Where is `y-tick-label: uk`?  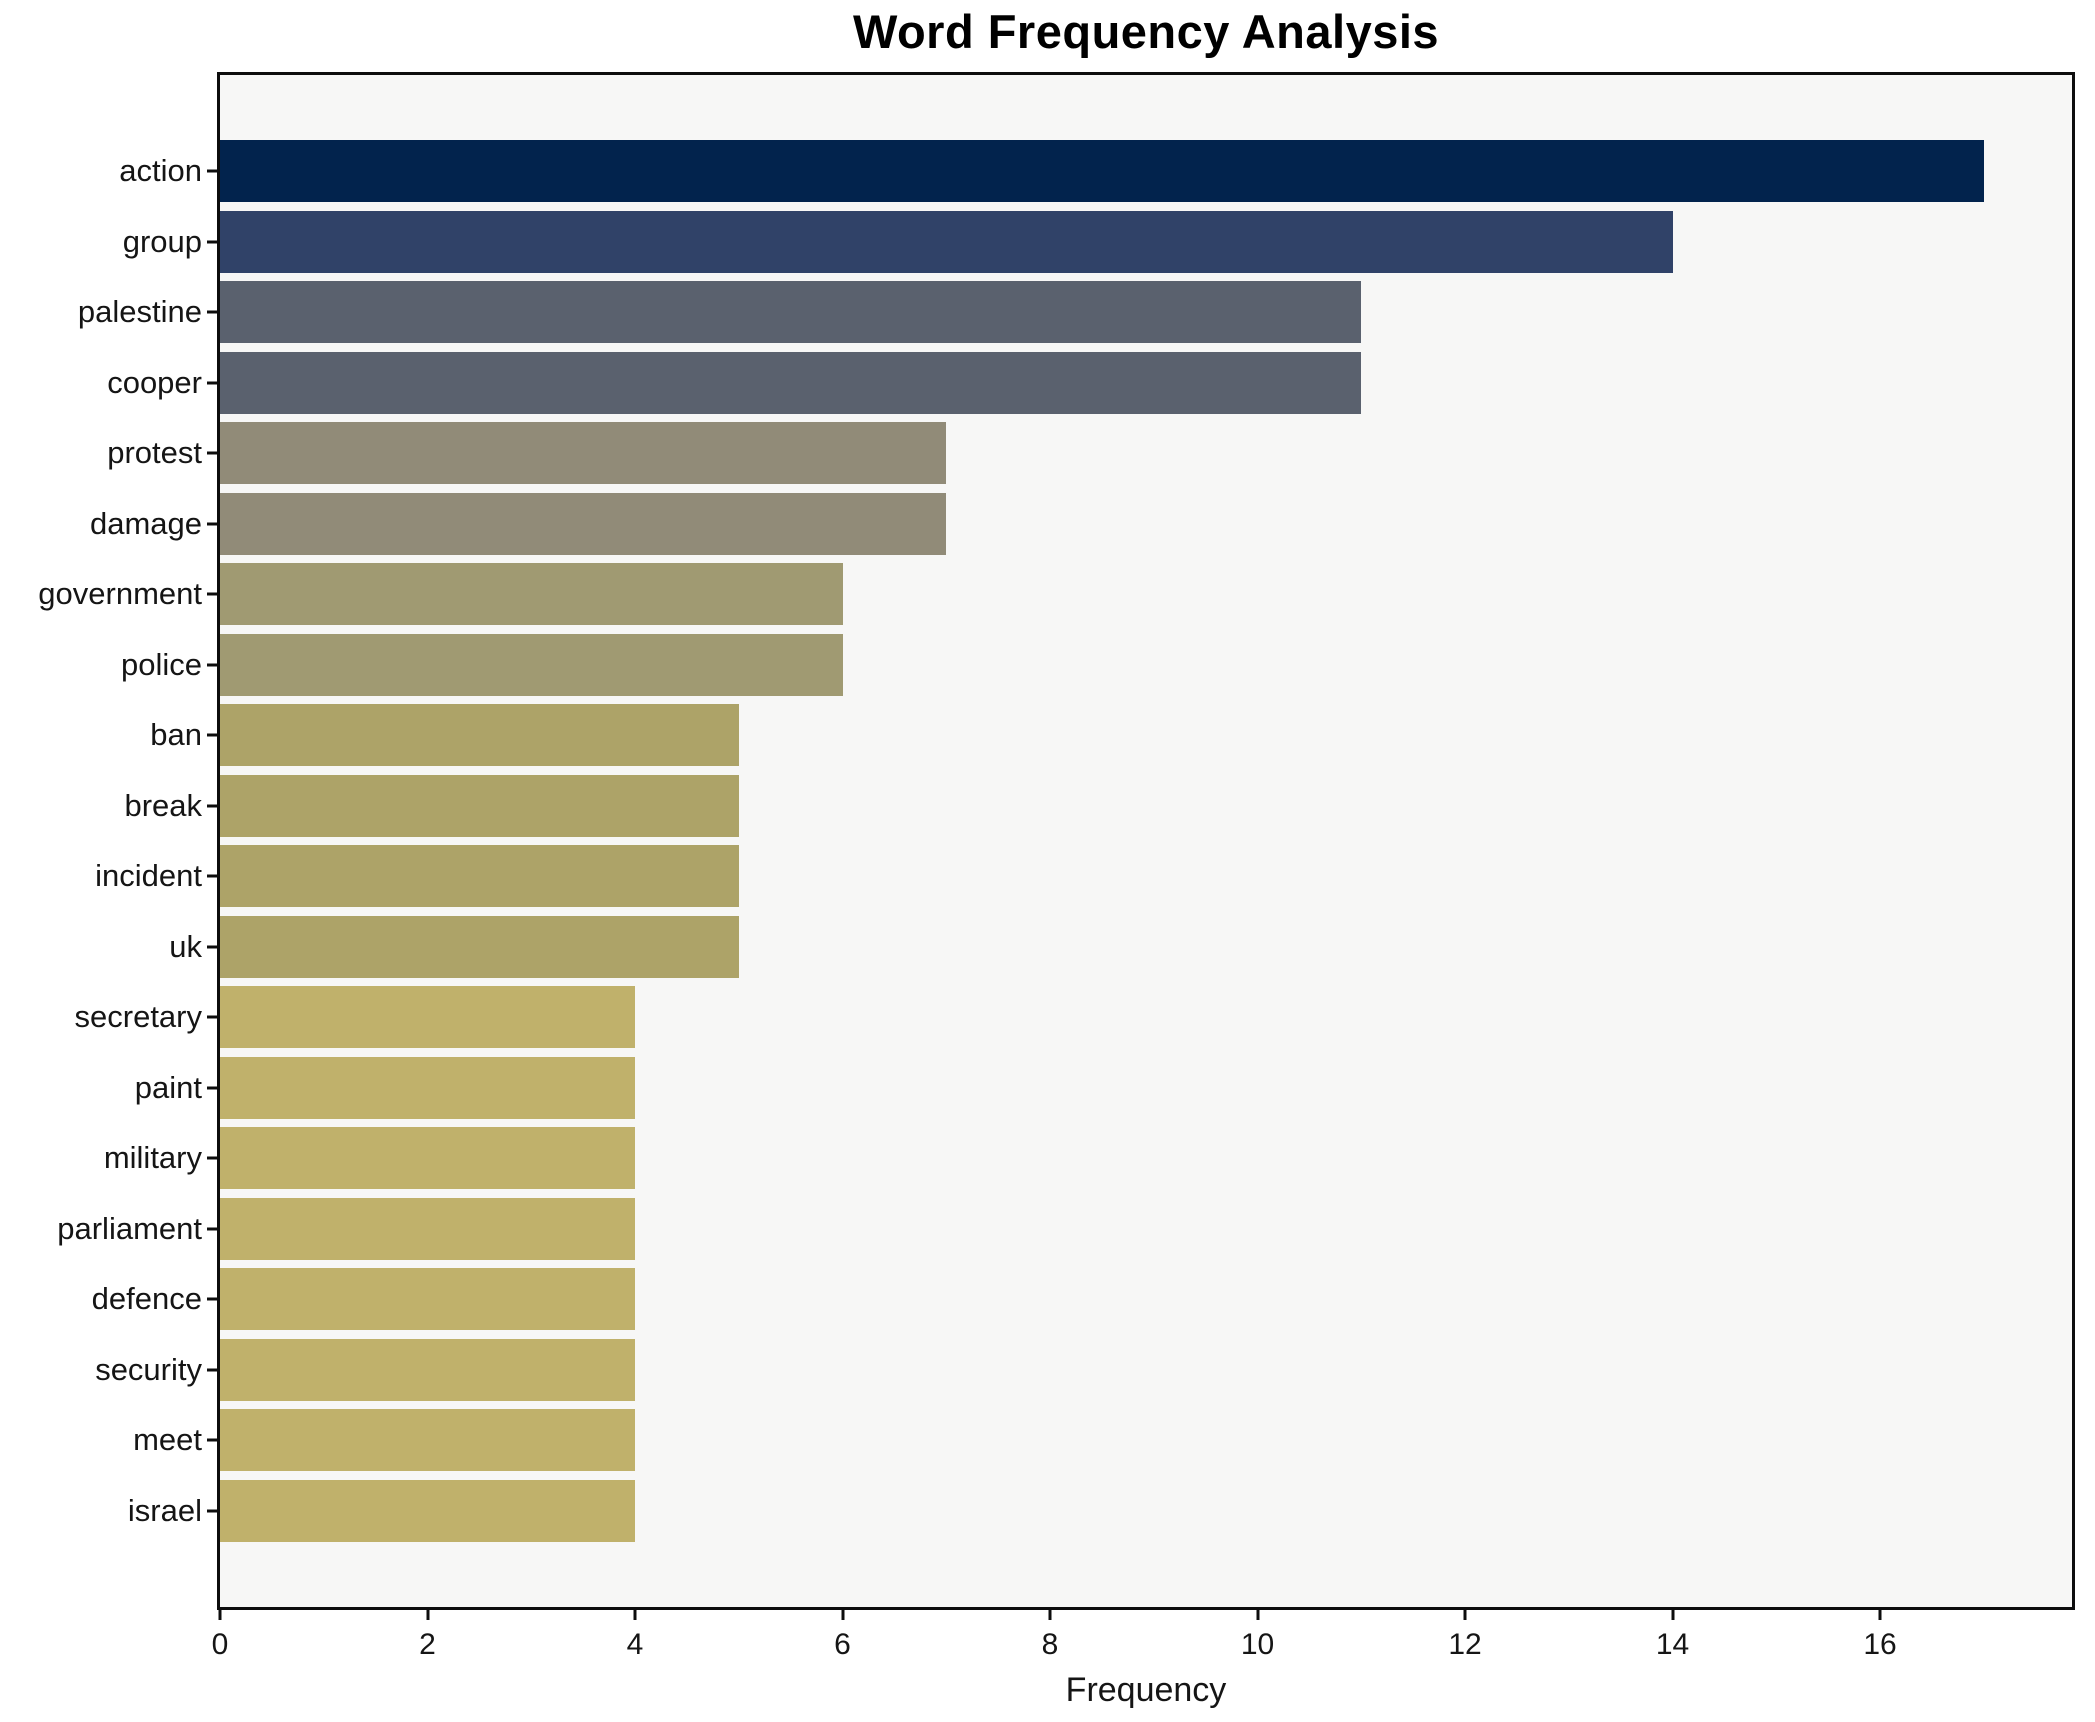 y-tick-label: uk is located at coordinates (185, 946).